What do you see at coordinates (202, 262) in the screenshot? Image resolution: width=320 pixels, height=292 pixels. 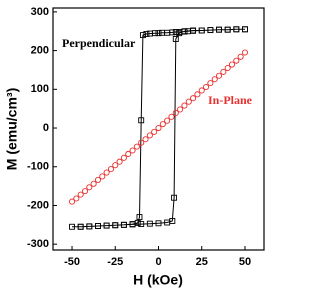 I see `x-tick-label: 25` at bounding box center [202, 262].